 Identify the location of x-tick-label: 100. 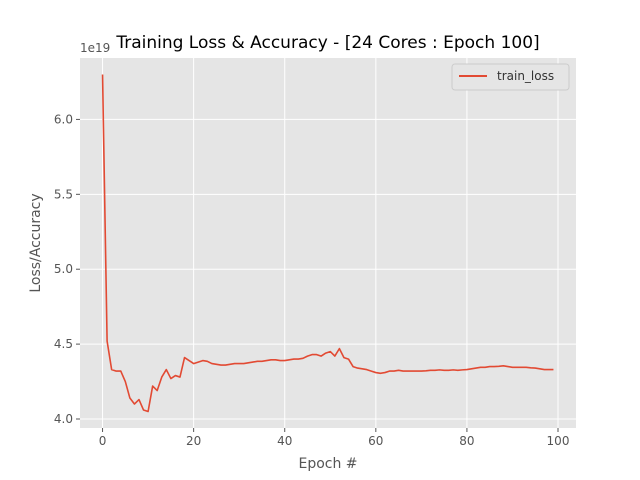
(558, 441).